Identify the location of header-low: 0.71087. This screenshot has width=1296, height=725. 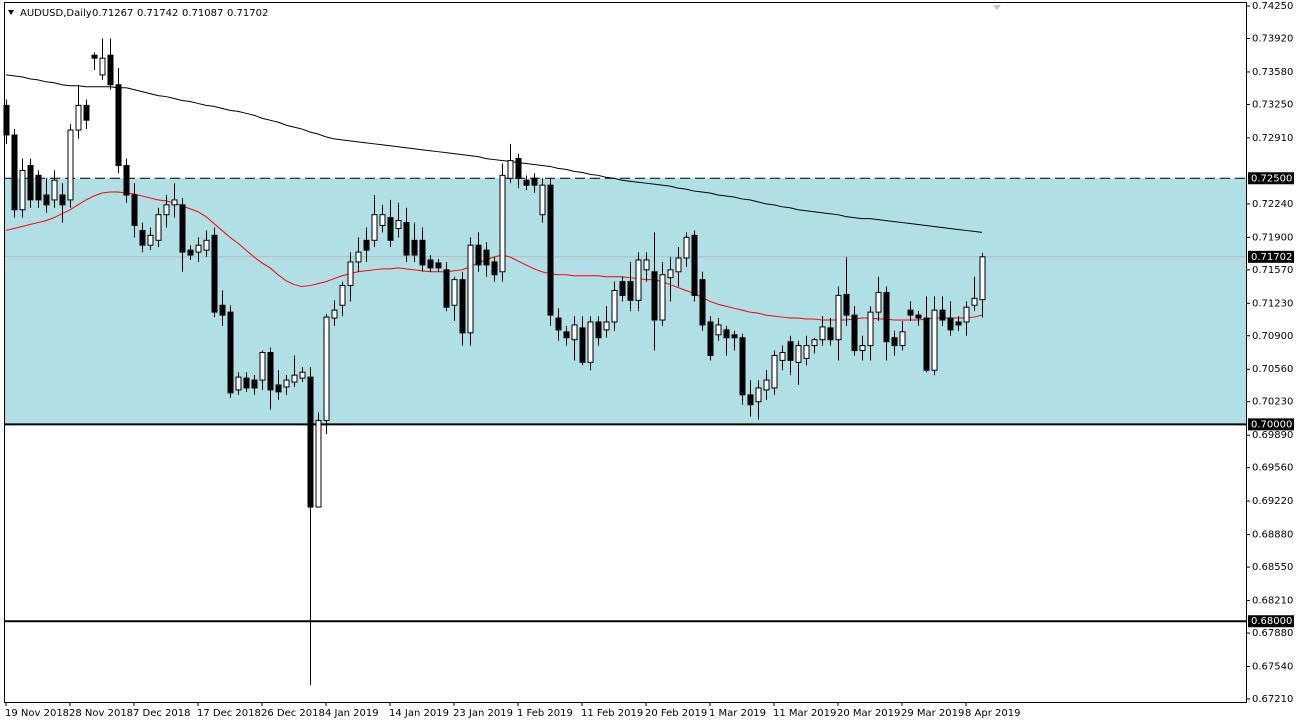
(202, 13).